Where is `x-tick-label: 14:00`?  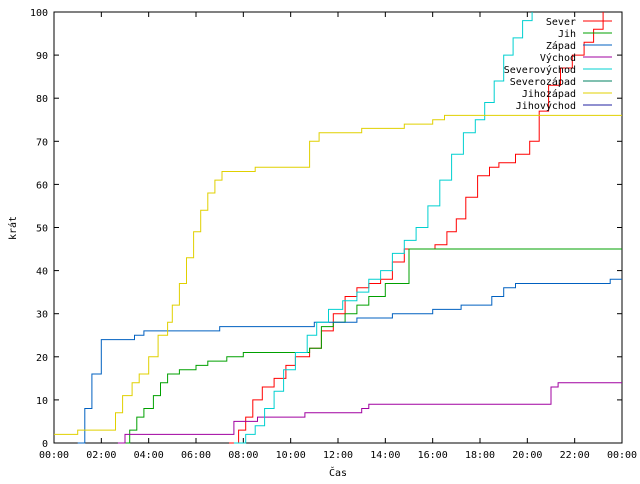
x-tick-label: 14:00 is located at coordinates (385, 455).